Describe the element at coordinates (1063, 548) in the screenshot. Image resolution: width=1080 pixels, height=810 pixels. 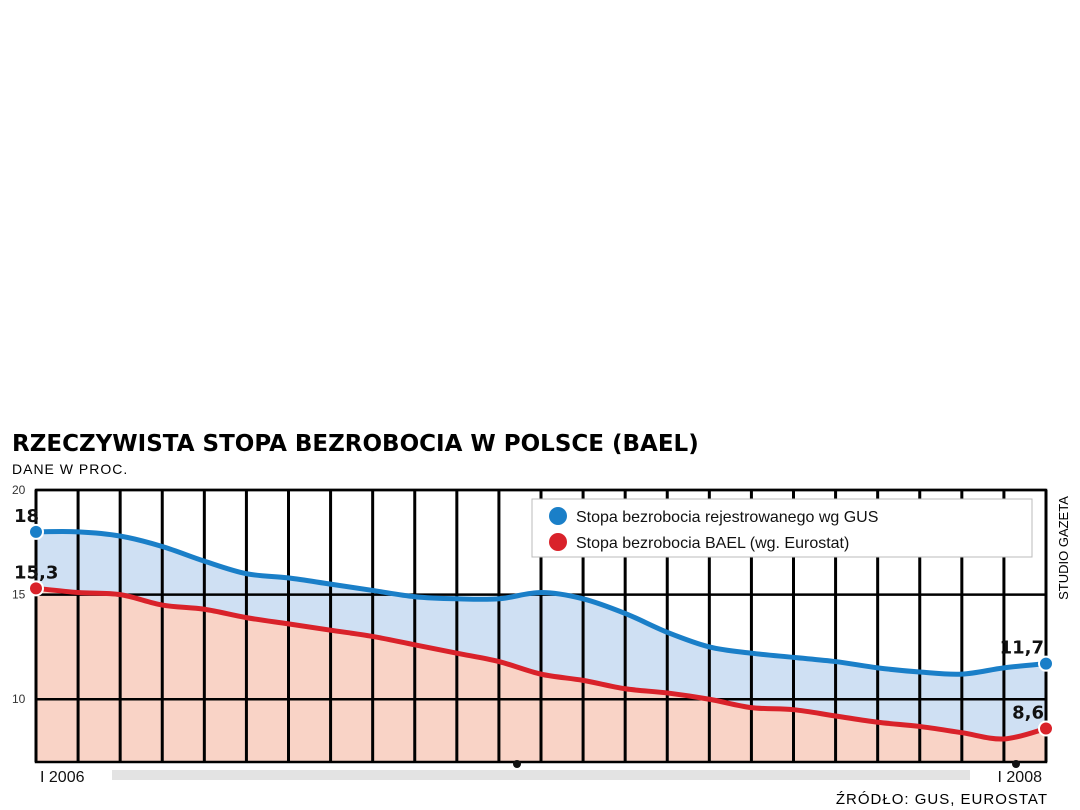
I see `studio-credit: STUDIO GAZETA` at that location.